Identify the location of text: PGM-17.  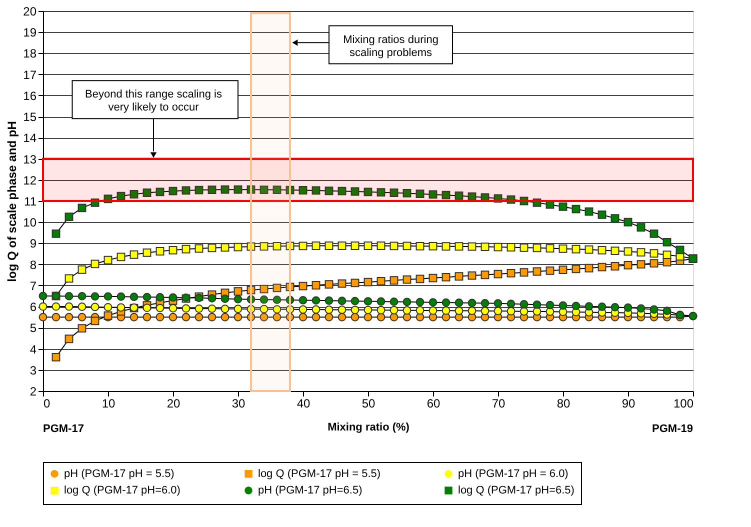
(63, 429).